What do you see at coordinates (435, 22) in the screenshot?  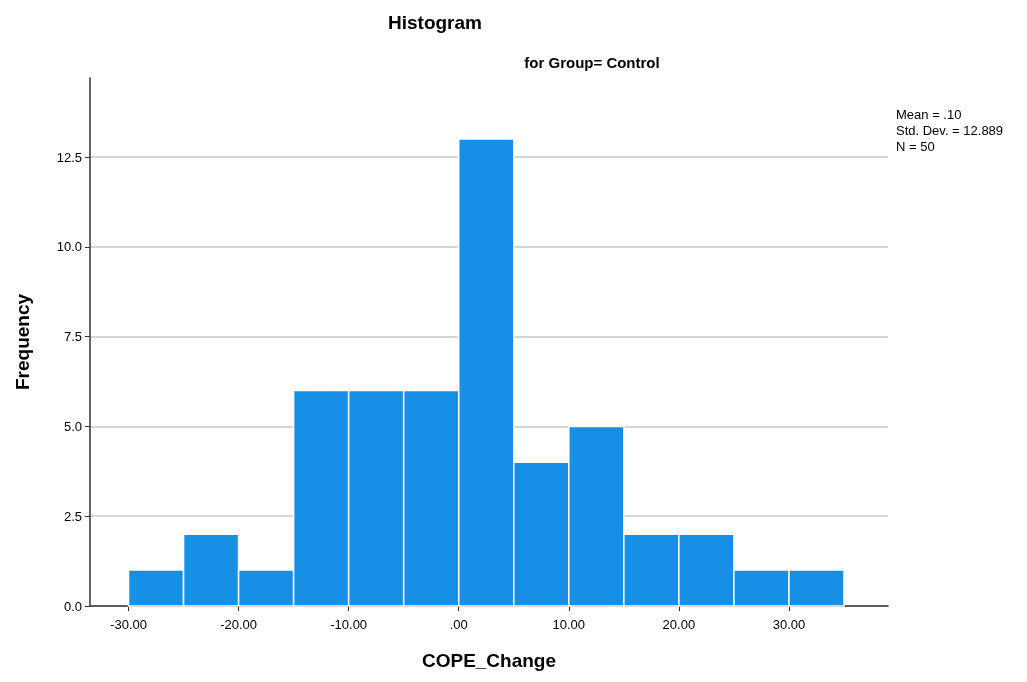 I see `chart-title: Histogram` at bounding box center [435, 22].